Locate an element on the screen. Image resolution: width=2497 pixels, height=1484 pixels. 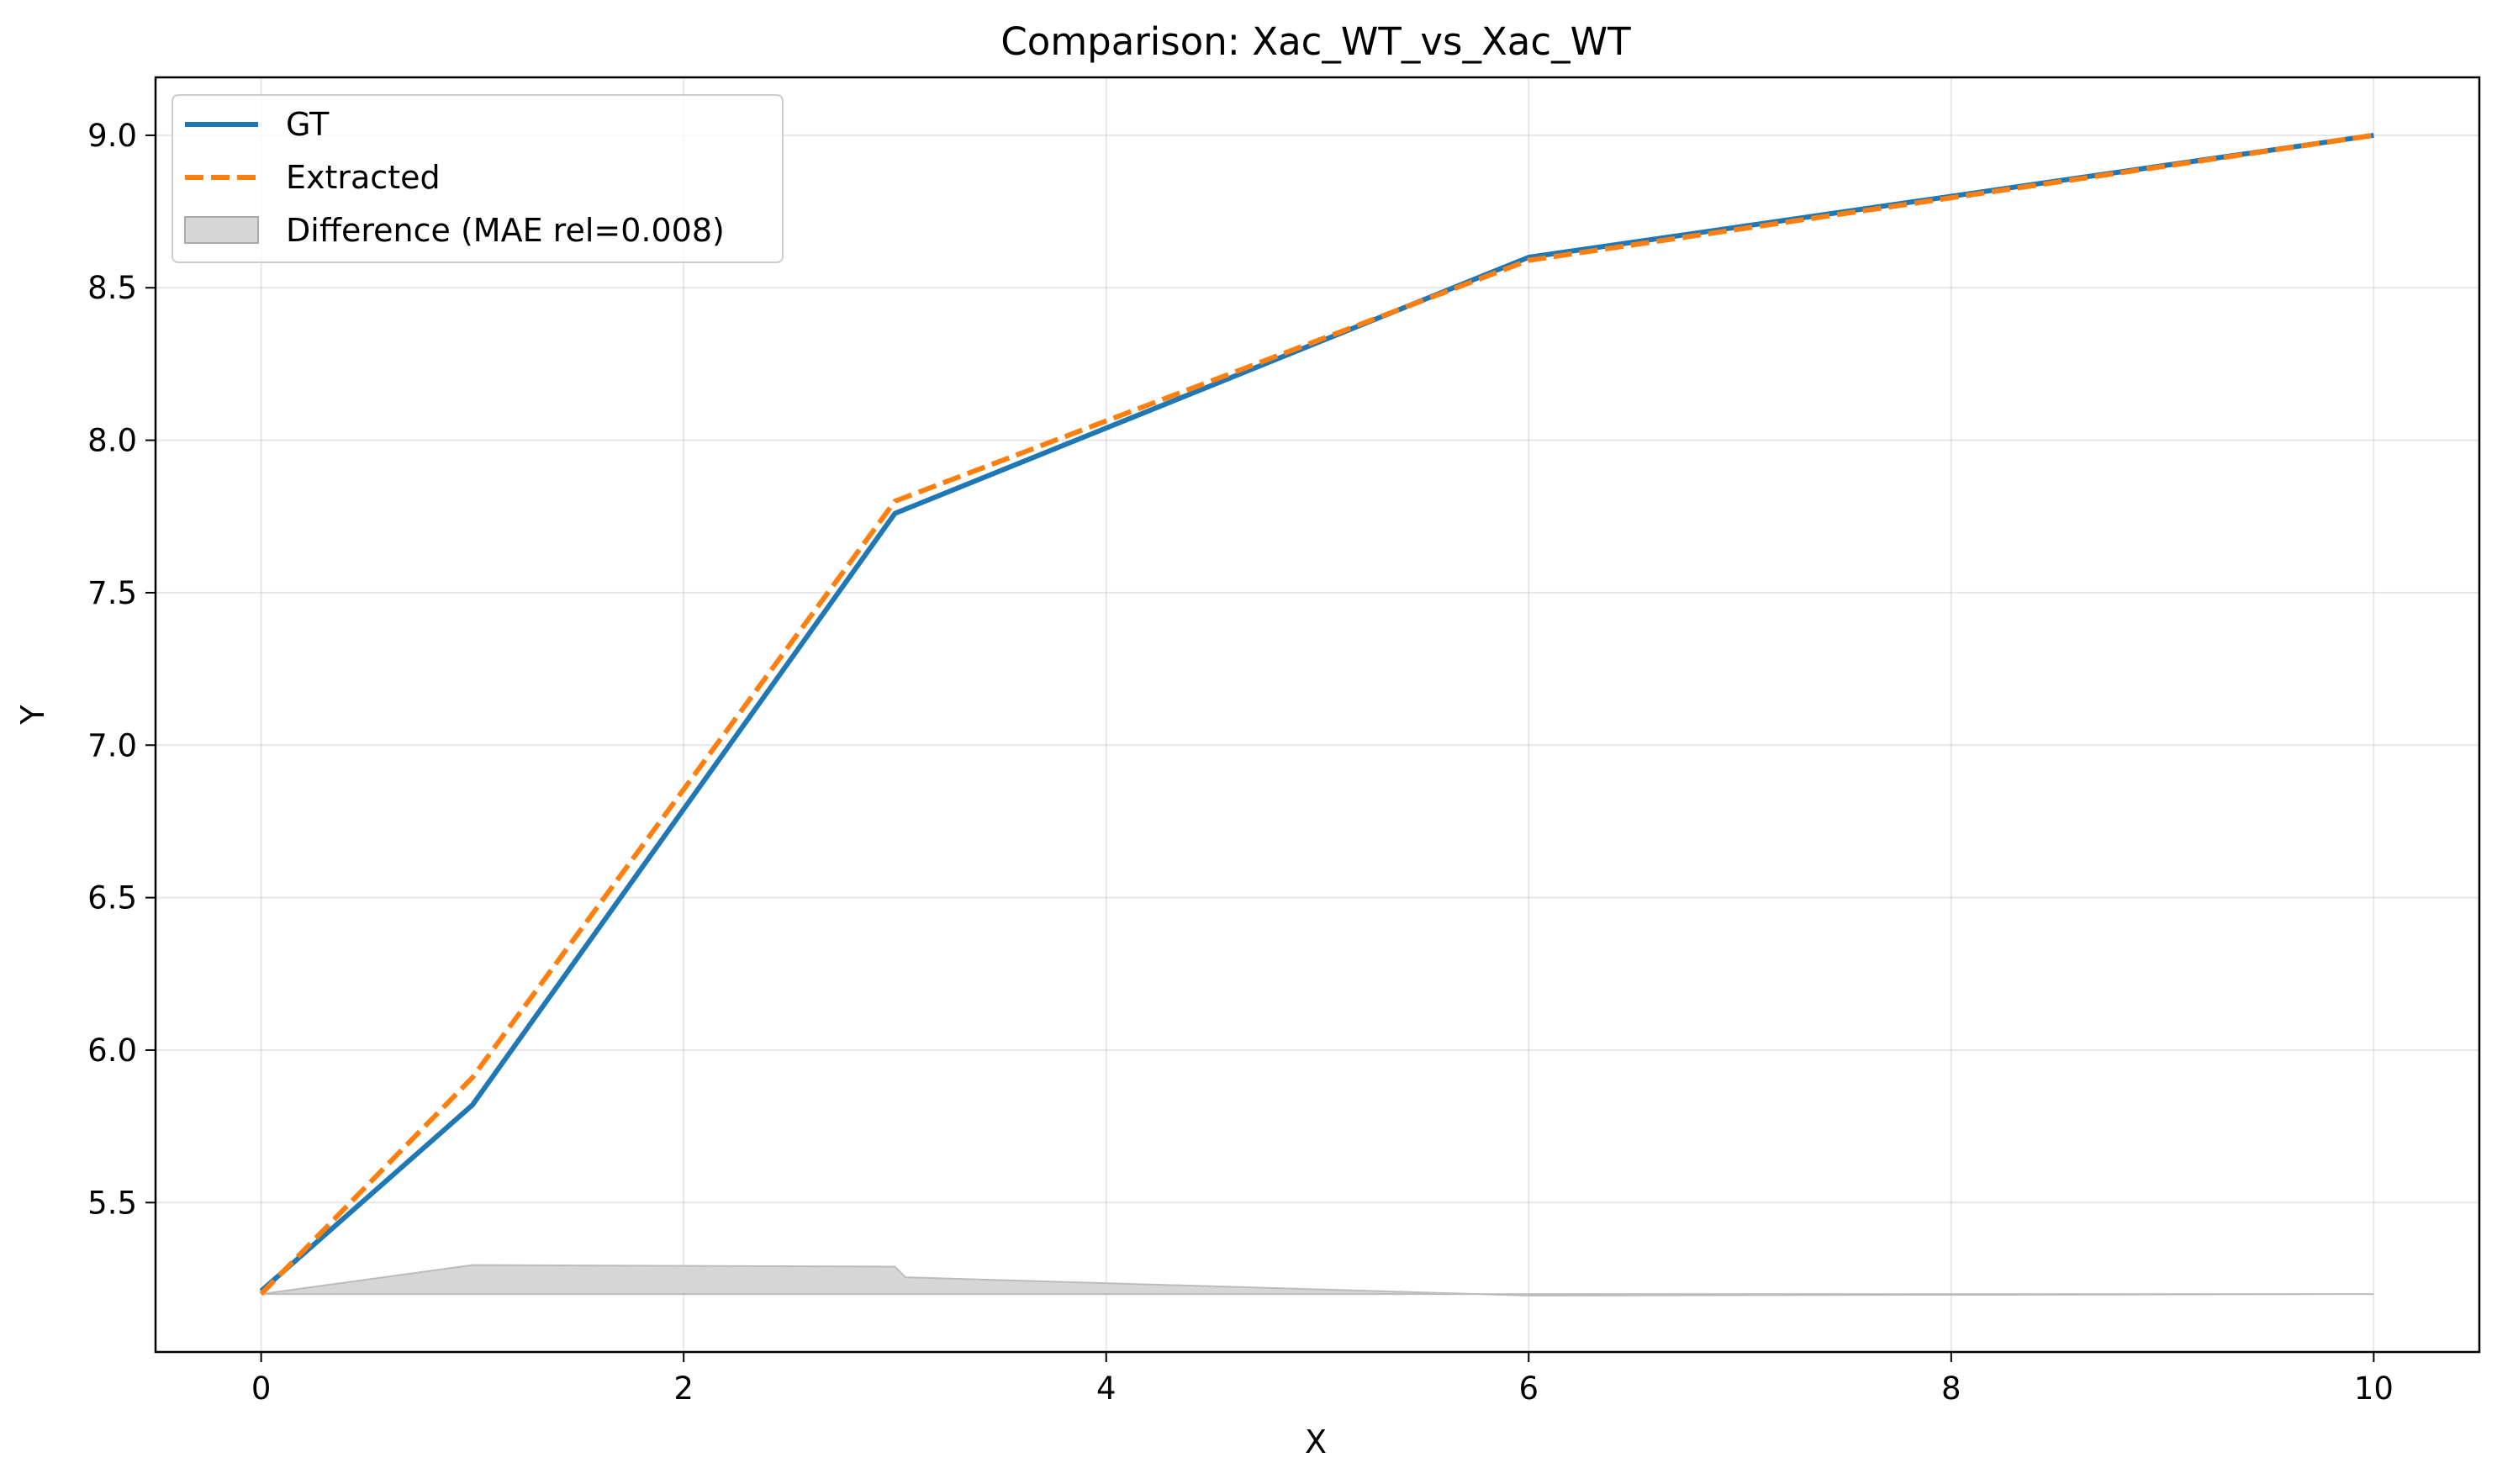
legend-extracted-label: Extracted is located at coordinates (363, 177).